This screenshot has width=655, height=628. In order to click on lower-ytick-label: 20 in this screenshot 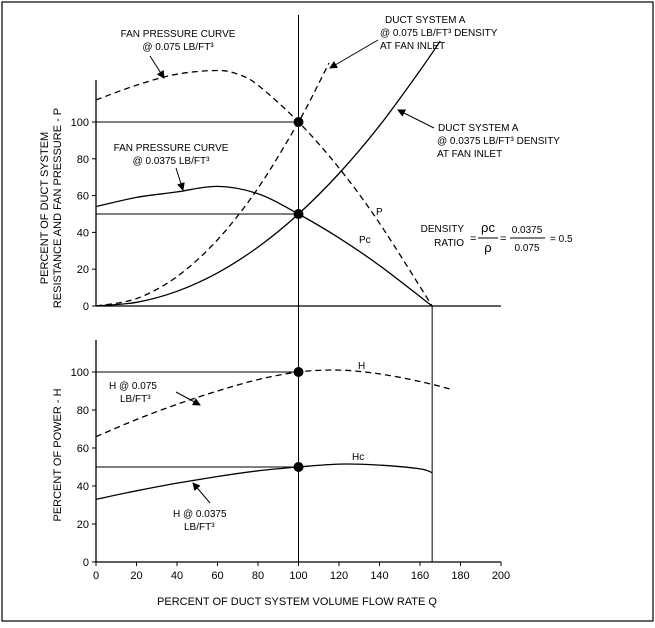, I will do `click(83, 525)`.